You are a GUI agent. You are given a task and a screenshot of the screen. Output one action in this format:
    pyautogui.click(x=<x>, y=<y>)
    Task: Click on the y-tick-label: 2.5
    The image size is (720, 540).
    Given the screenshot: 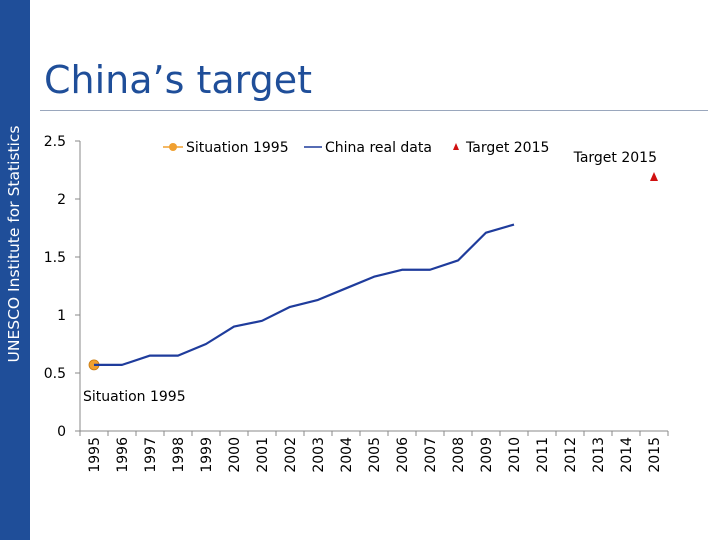 What is the action you would take?
    pyautogui.click(x=55, y=142)
    